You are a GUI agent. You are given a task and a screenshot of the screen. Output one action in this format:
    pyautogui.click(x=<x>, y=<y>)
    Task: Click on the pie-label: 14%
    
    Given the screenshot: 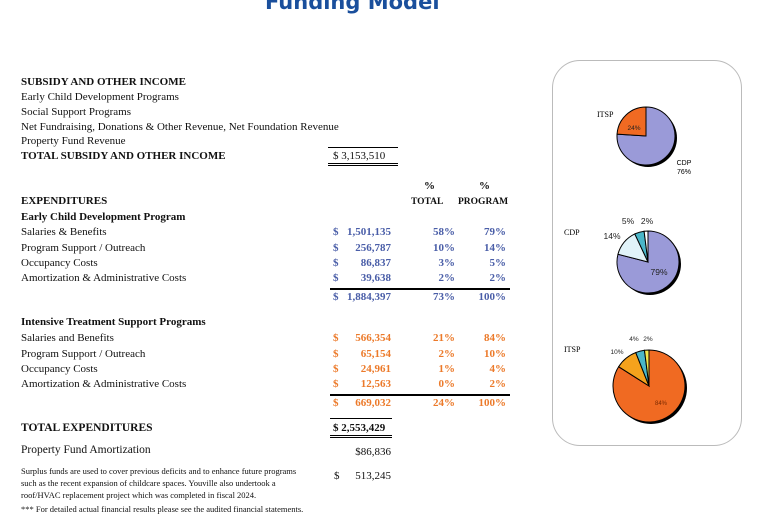 What is the action you would take?
    pyautogui.click(x=611, y=236)
    